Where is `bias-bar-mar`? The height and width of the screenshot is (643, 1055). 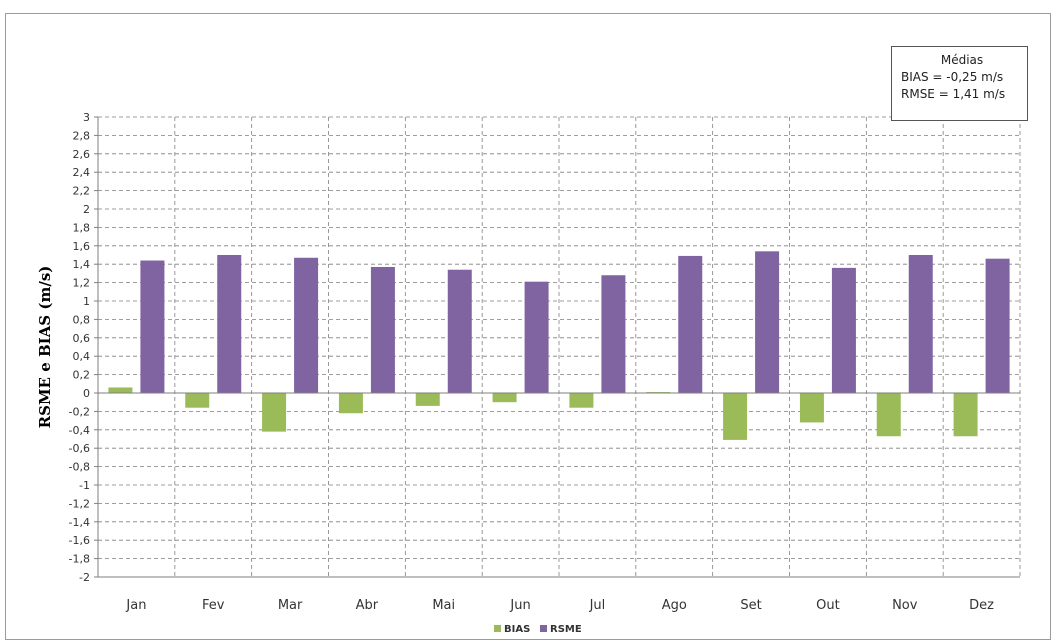 bias-bar-mar is located at coordinates (274, 412).